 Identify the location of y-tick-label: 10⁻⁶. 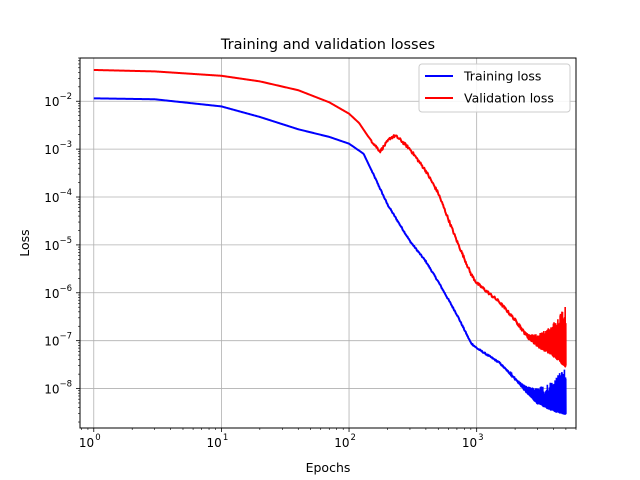
(58, 292).